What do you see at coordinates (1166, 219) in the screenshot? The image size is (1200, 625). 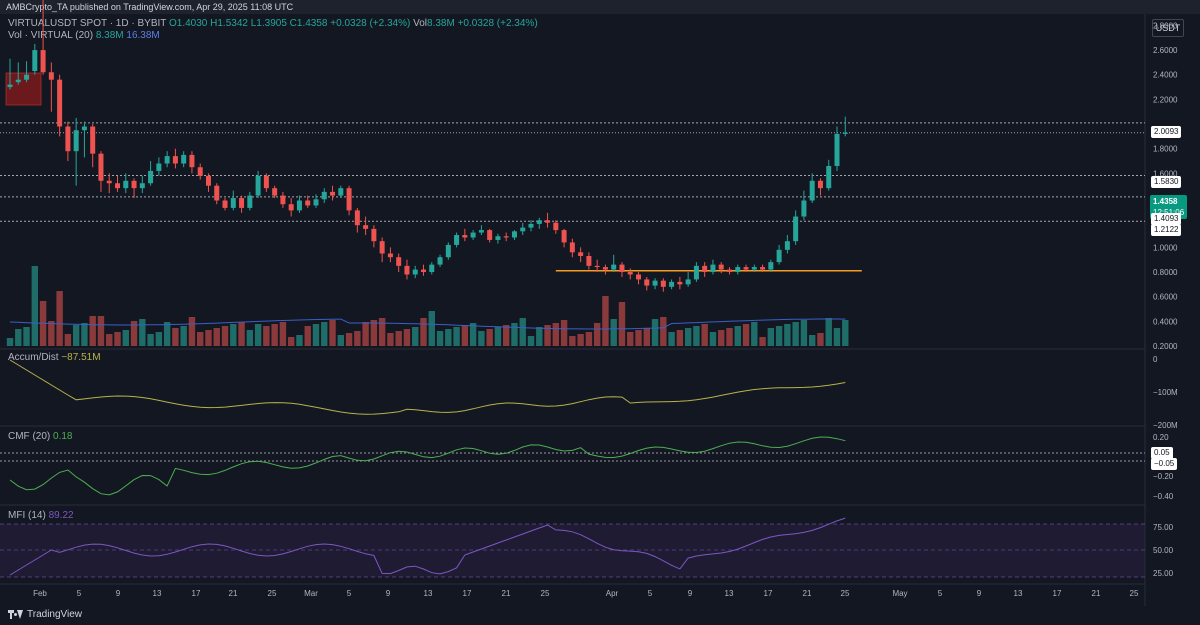 I see `level-tag-1.4093: 1.4093` at bounding box center [1166, 219].